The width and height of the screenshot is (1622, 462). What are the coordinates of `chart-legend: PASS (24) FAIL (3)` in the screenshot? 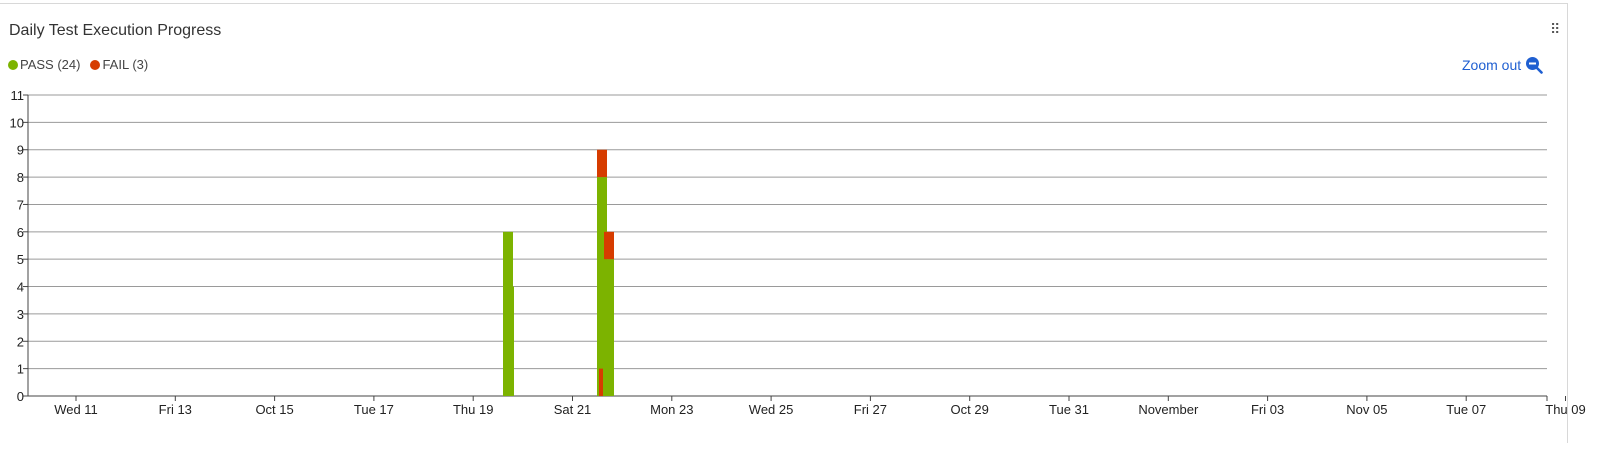 It's located at (83, 64).